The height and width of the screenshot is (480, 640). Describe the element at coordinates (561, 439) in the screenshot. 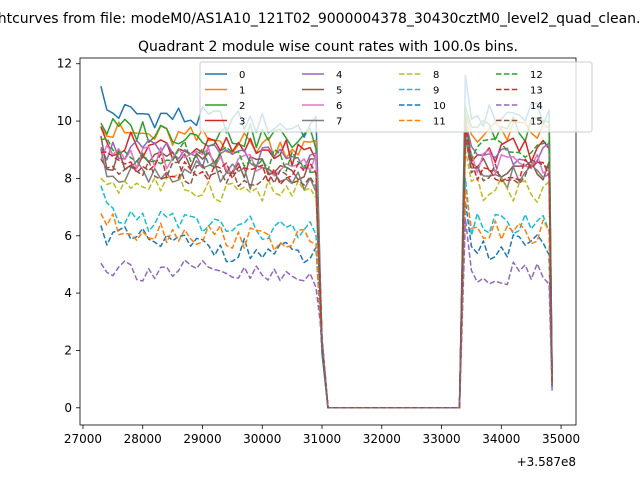

I see `x-tick-label: 35000` at that location.